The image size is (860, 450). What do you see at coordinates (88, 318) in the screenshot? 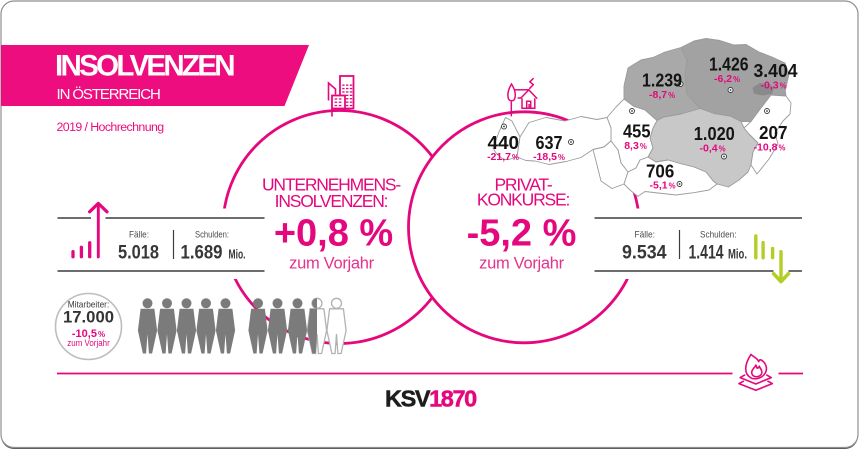
I see `svg-text: 17.000` at bounding box center [88, 318].